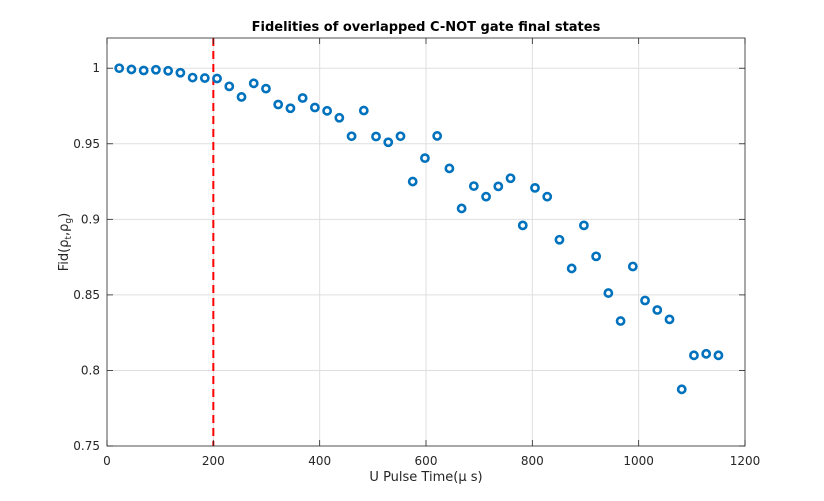 The image size is (824, 501). Describe the element at coordinates (90, 370) in the screenshot. I see `y-tick-label: 0.8` at that location.